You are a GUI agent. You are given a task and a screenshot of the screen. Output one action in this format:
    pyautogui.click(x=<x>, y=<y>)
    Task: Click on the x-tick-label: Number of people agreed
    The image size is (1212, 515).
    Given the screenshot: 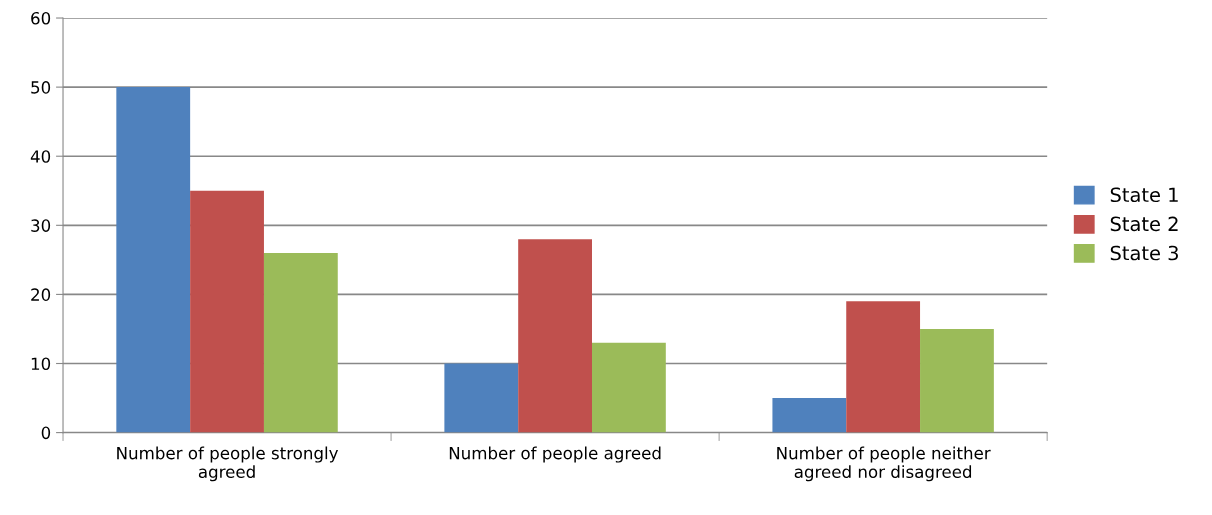 What is the action you would take?
    pyautogui.click(x=555, y=454)
    